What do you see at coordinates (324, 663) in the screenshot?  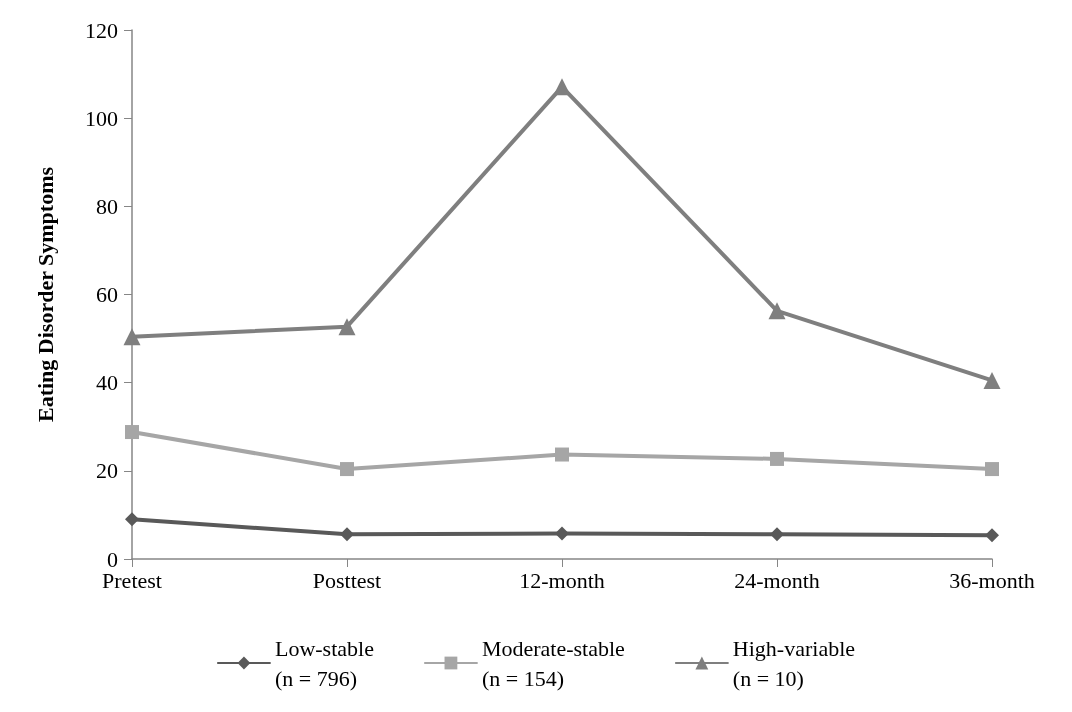 I see `legend-label: Low-stable (n = 796)` at bounding box center [324, 663].